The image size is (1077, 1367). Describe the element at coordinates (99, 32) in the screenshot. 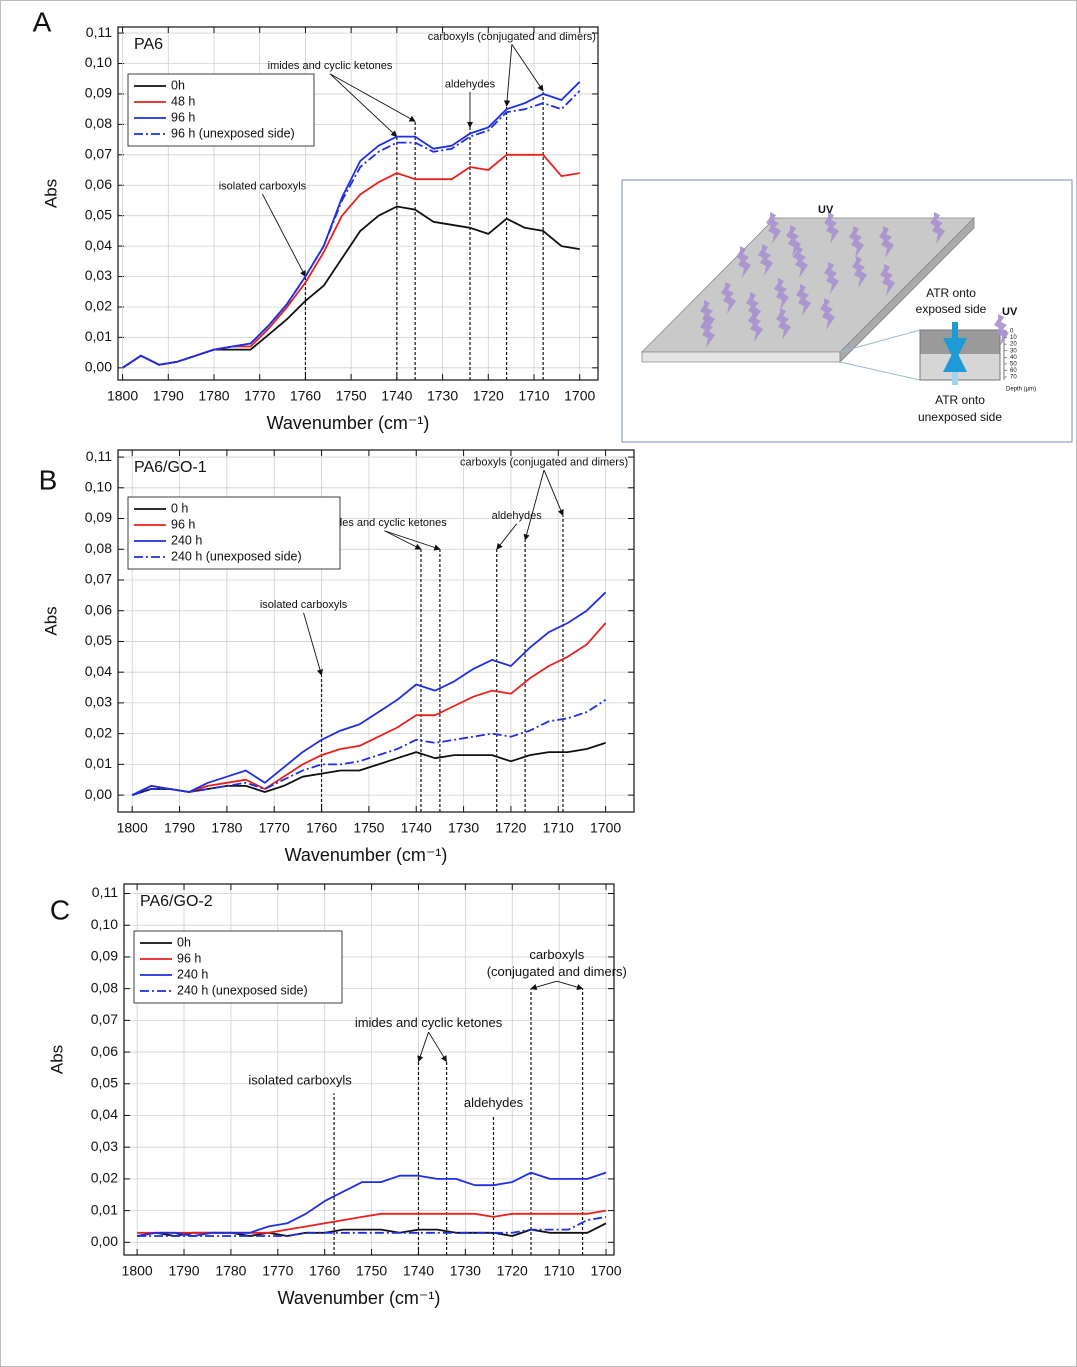

I see `y-tick-label: 0,11` at that location.